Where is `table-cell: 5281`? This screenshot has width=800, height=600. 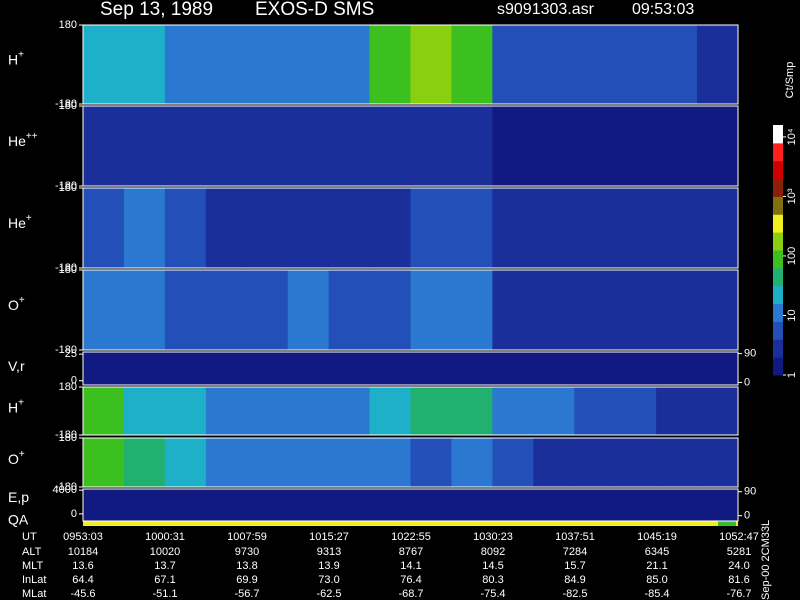
table-cell: 5281 is located at coordinates (739, 552).